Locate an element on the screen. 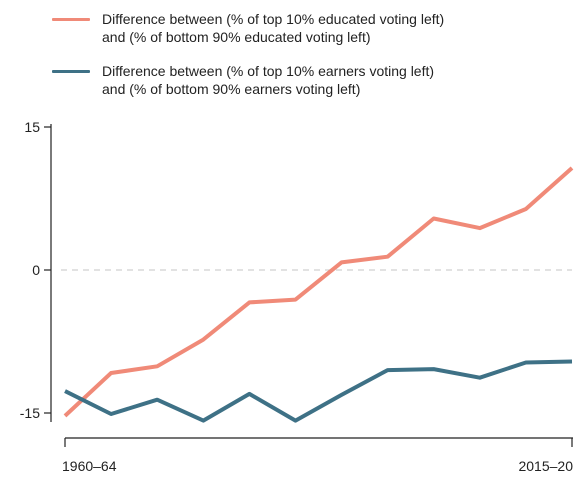 This screenshot has height=479, width=574. y-tick-label-2: -15 is located at coordinates (30, 413).